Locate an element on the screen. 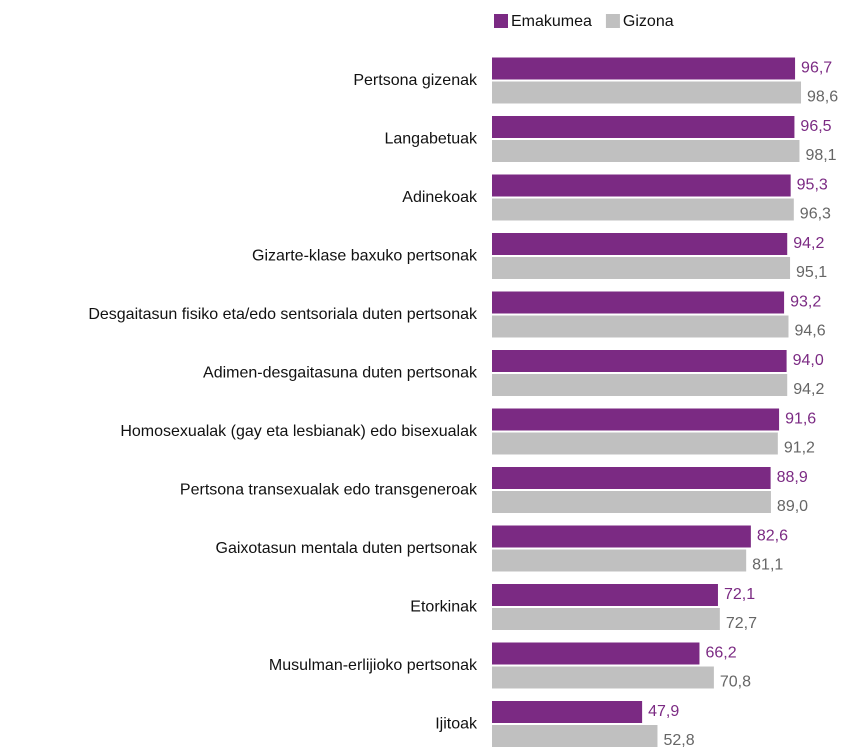  value-label: 72,1 is located at coordinates (739, 594).